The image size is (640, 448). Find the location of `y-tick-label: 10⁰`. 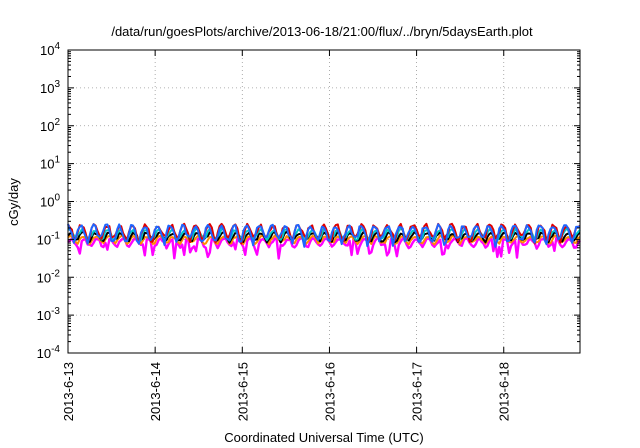

y-tick-label: 10⁰ is located at coordinates (50, 201).